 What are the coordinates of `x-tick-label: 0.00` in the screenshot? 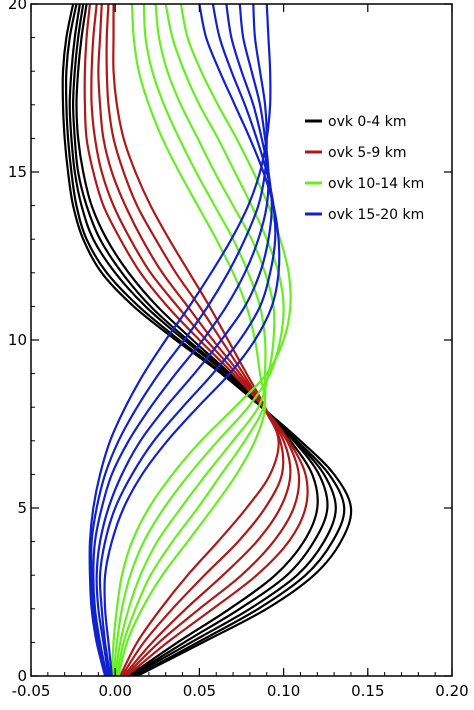 It's located at (114, 691).